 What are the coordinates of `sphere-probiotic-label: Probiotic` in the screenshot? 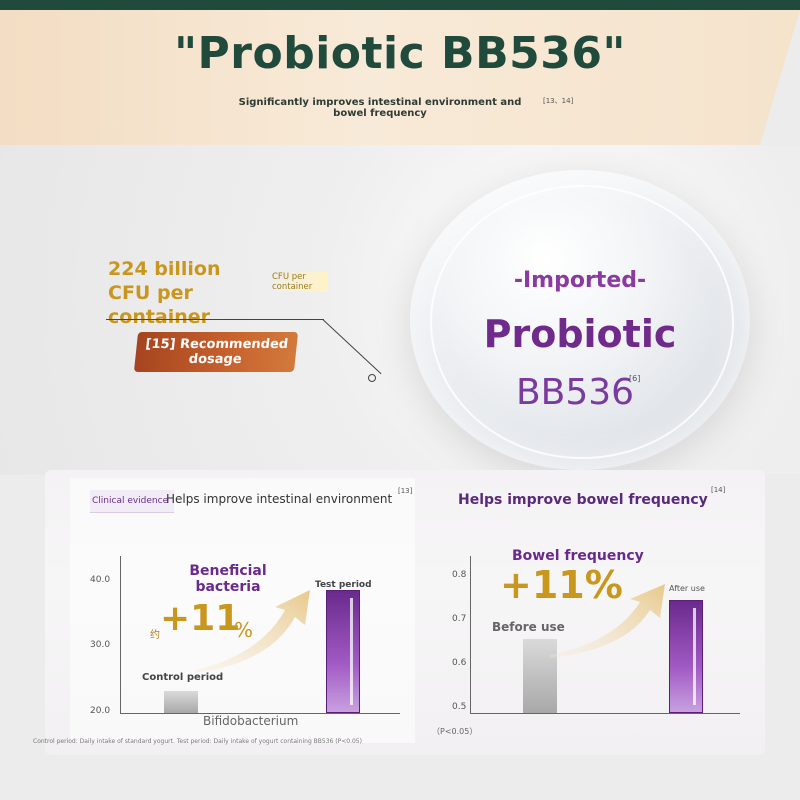 It's located at (580, 334).